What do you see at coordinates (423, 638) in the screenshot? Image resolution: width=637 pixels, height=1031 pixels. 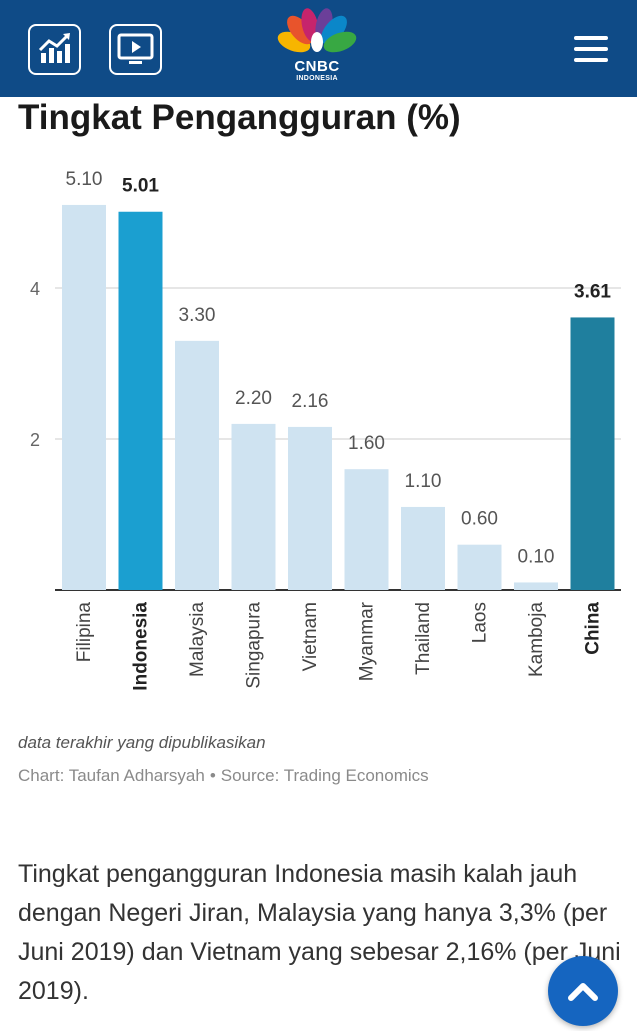 I see `category-label: Thailand` at bounding box center [423, 638].